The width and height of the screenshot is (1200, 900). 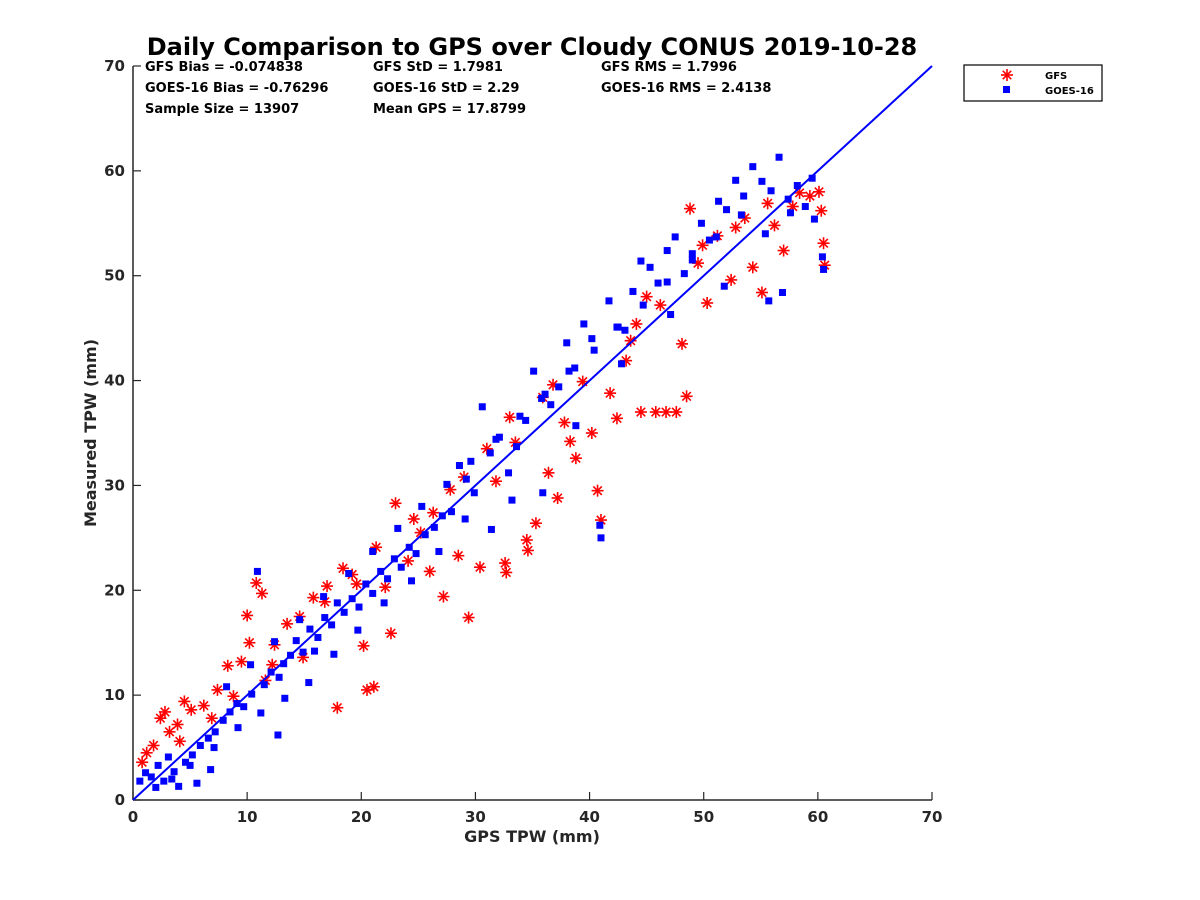 What do you see at coordinates (1007, 75) in the screenshot?
I see `legend-gfs-marker` at bounding box center [1007, 75].